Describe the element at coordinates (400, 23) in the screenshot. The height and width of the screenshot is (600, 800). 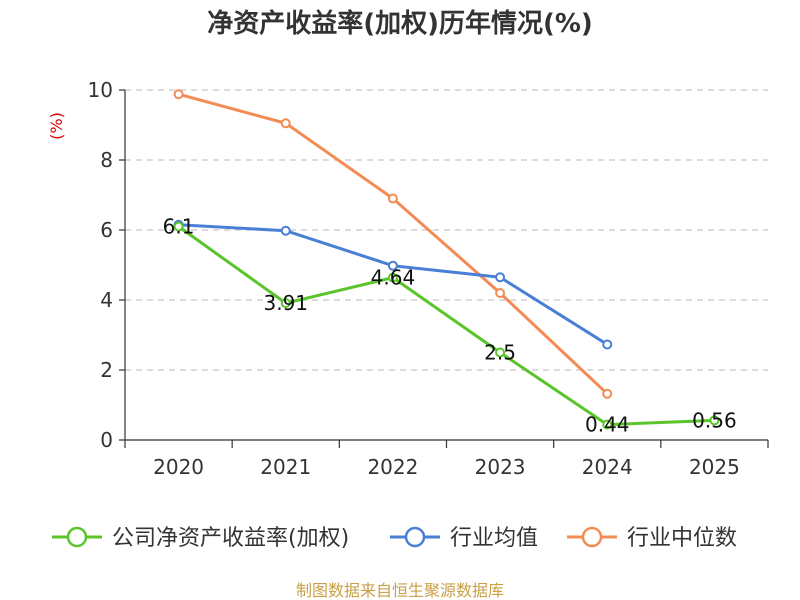
I see `chart-title: 净资产收益率(加权)历年情况(%)` at that location.